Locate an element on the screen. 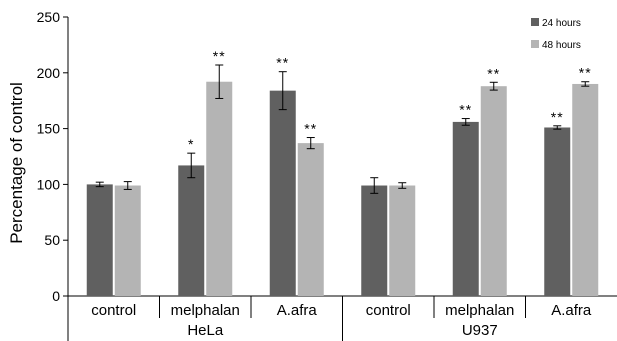 Image resolution: width=617 pixels, height=341 pixels. y-tick-label: 200 is located at coordinates (49, 73).